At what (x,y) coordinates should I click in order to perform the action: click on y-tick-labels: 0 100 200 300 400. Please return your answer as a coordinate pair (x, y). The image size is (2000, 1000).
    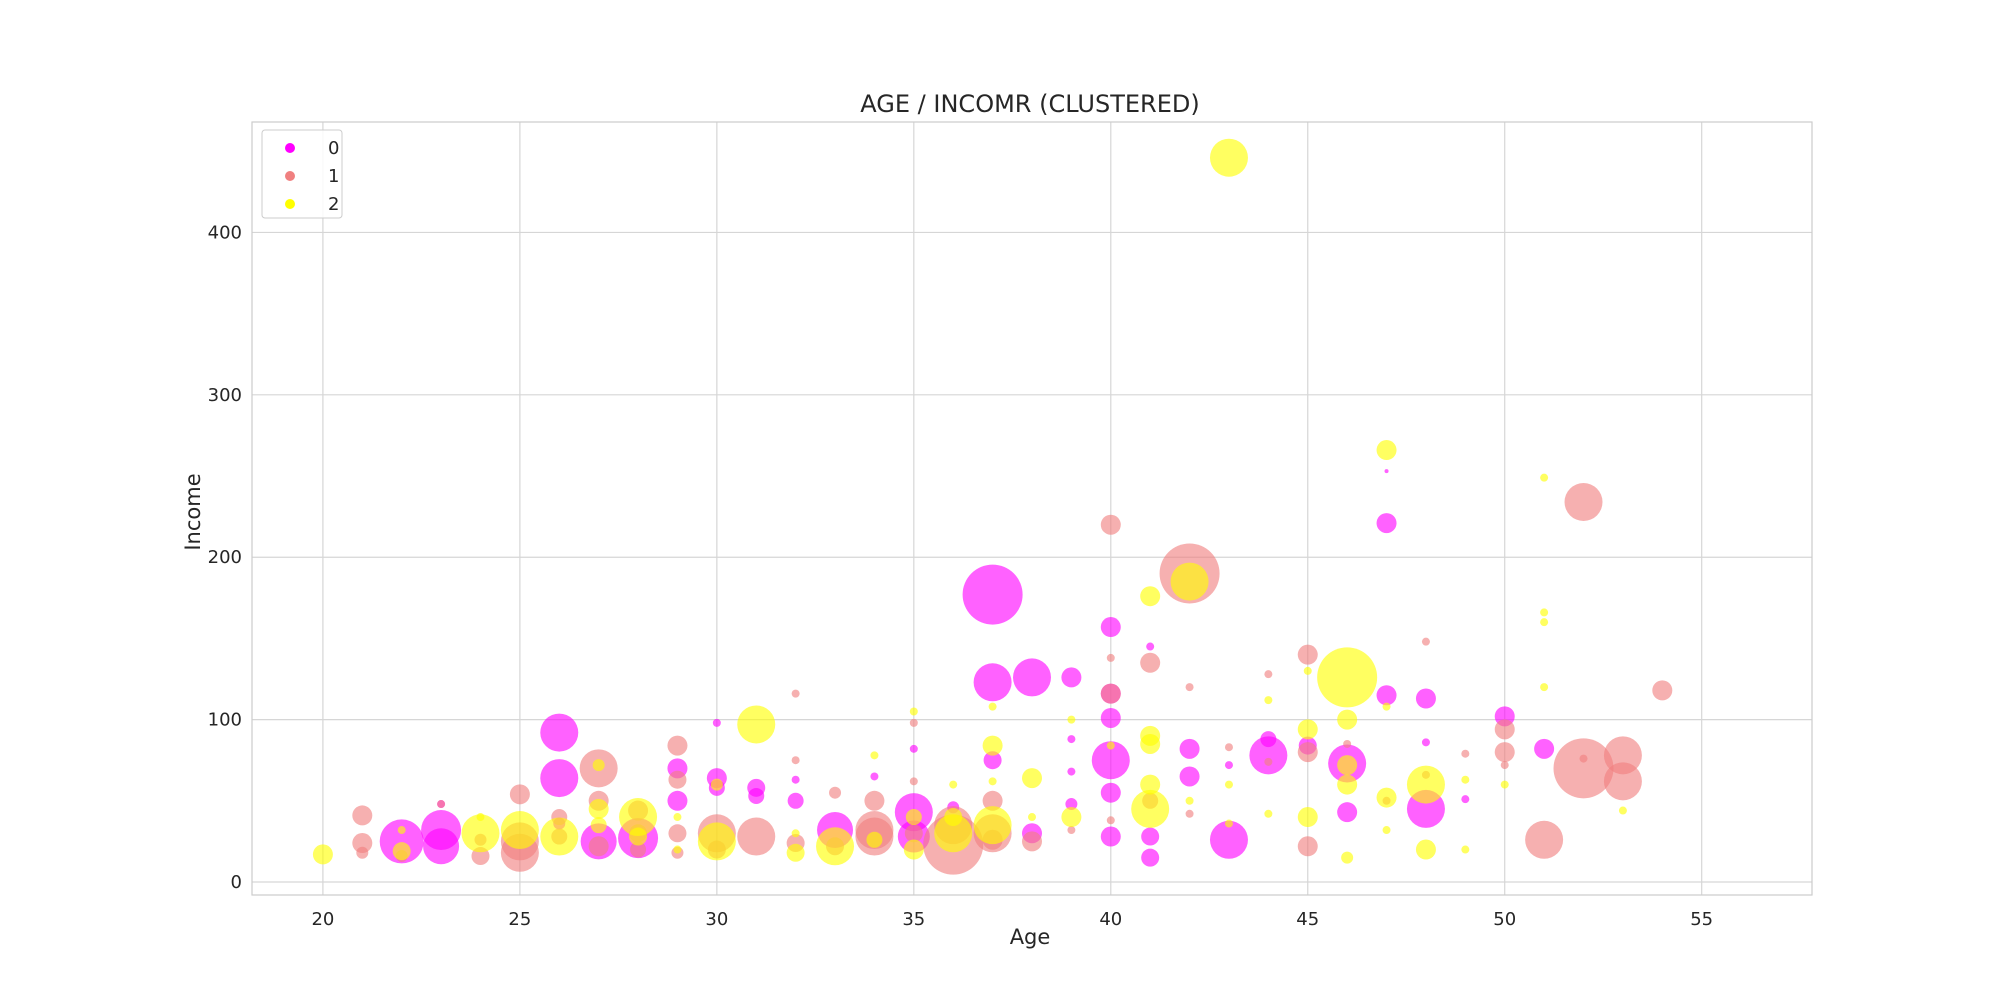
    Looking at the image, I should click on (225, 557).